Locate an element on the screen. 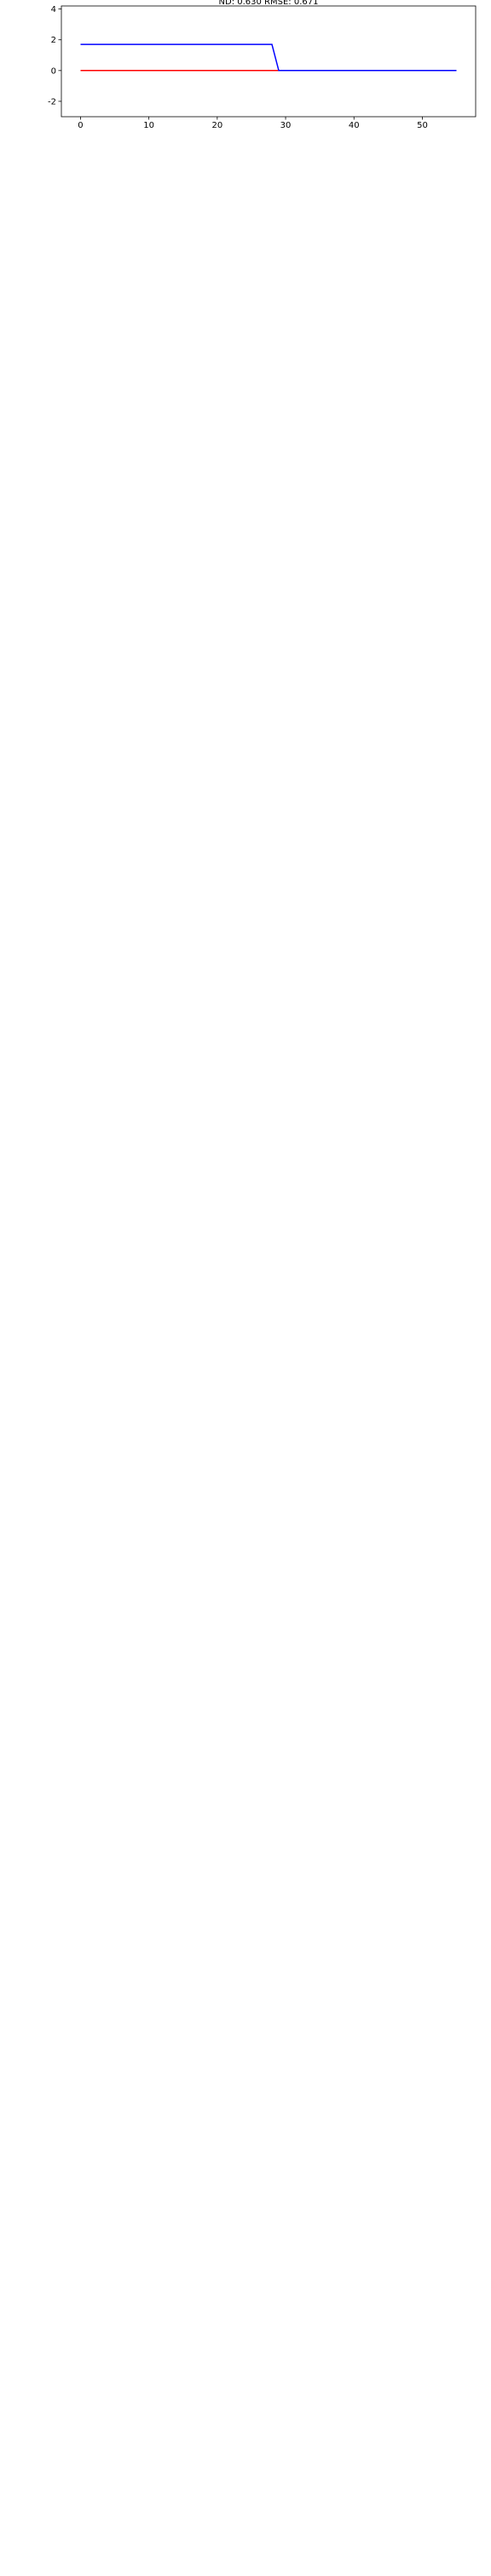  y-tick-label: -2 is located at coordinates (52, 101).